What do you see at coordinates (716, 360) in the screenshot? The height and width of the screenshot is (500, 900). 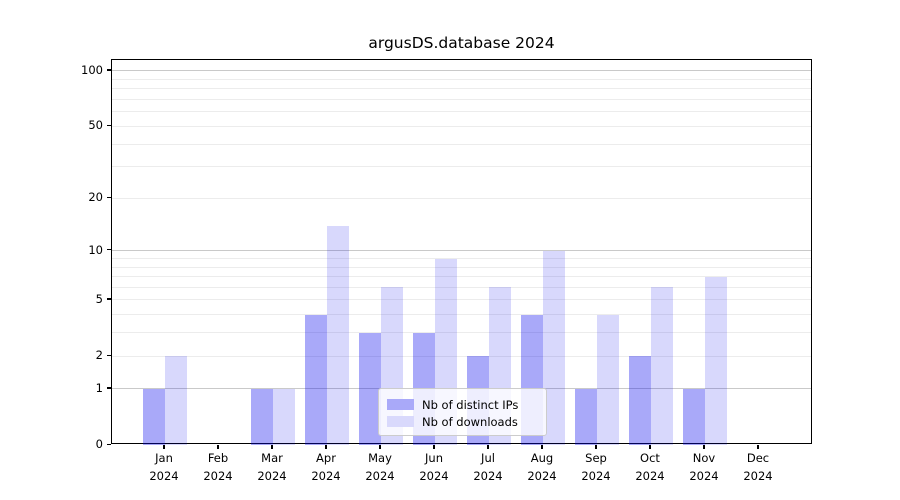 I see `bar-downloads-nov` at bounding box center [716, 360].